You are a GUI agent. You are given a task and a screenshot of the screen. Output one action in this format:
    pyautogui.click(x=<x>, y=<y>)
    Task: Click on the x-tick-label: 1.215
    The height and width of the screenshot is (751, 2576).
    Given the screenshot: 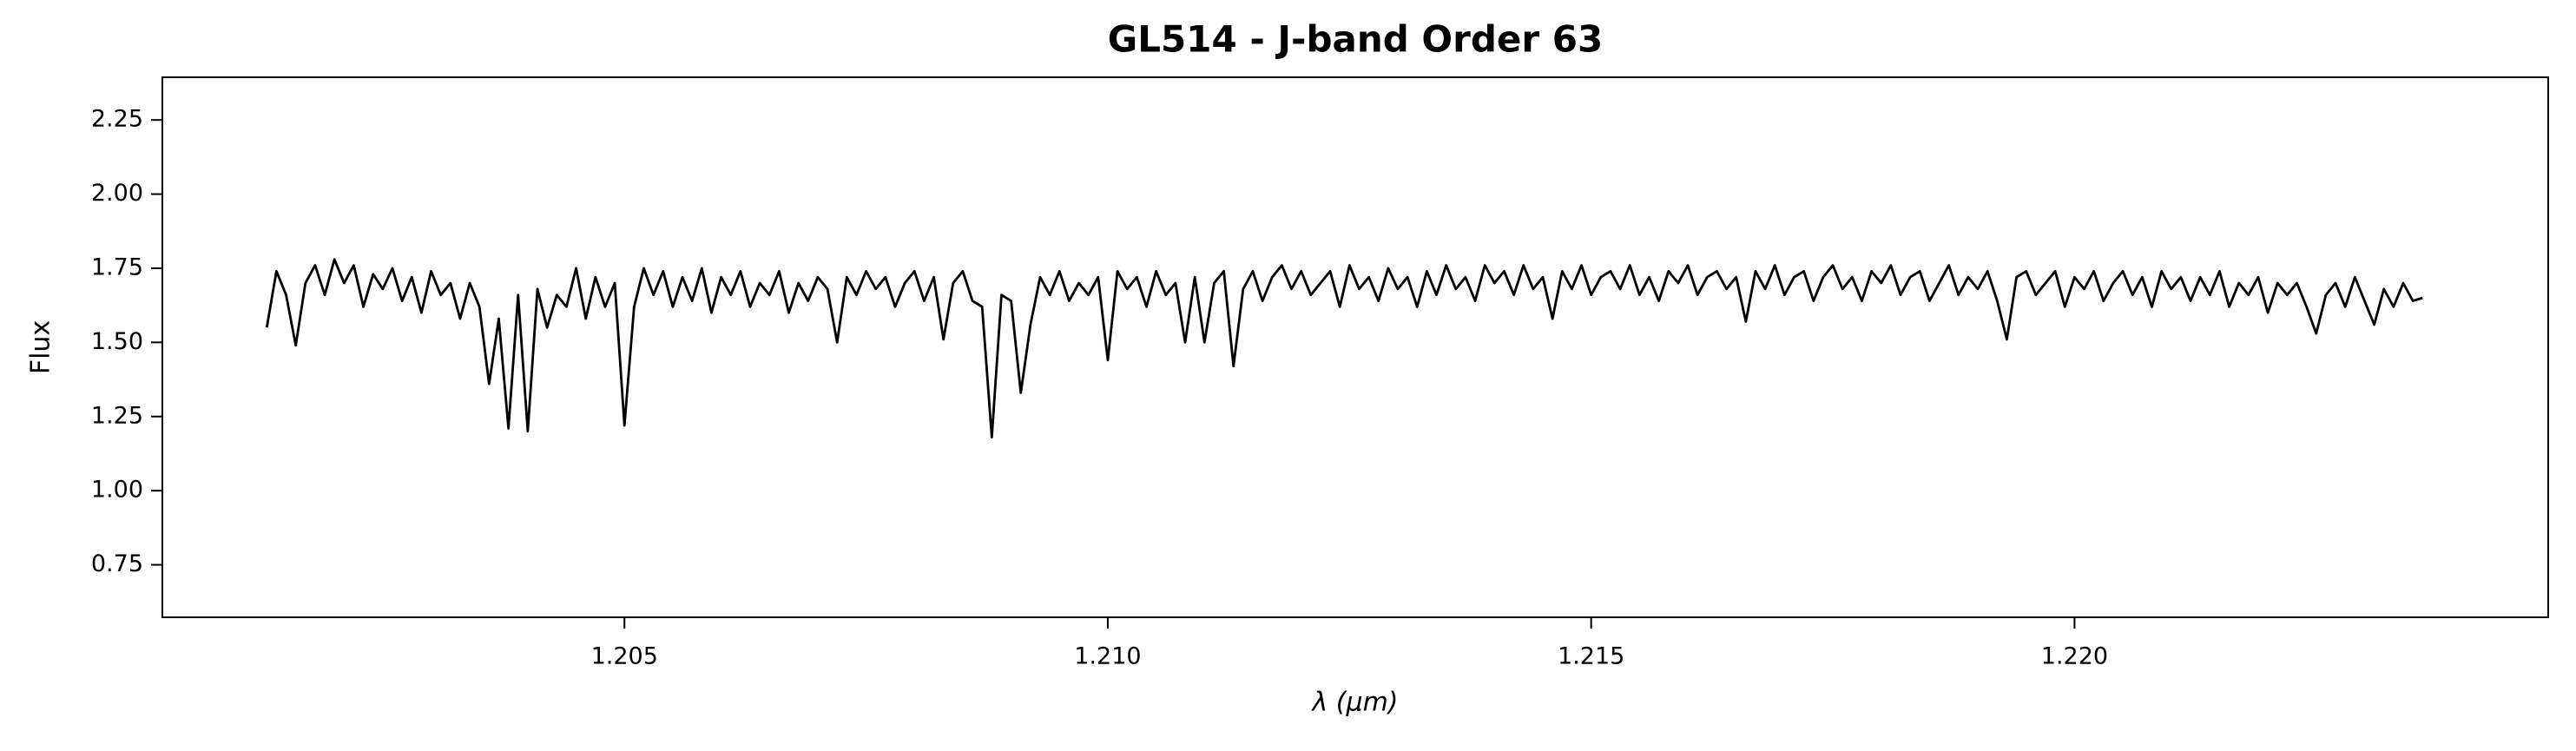 What is the action you would take?
    pyautogui.click(x=1591, y=656)
    